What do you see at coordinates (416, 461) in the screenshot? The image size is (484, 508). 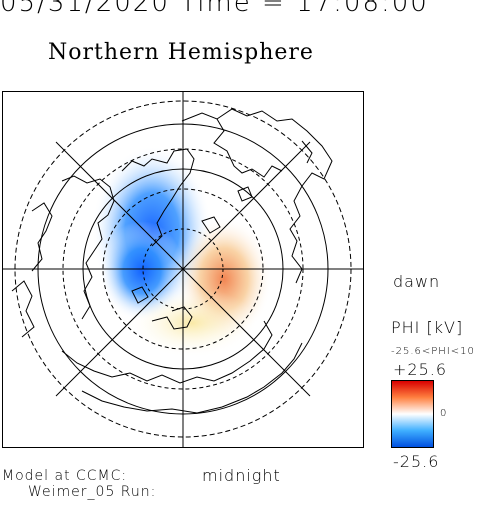 I see `colorbar-min-label: -25.6` at bounding box center [416, 461].